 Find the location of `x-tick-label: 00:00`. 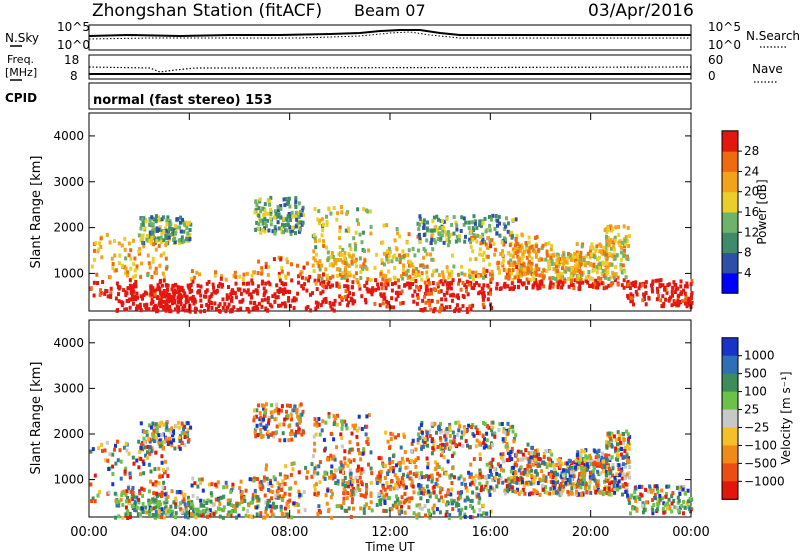

x-tick-label: 00:00 is located at coordinates (690, 532).